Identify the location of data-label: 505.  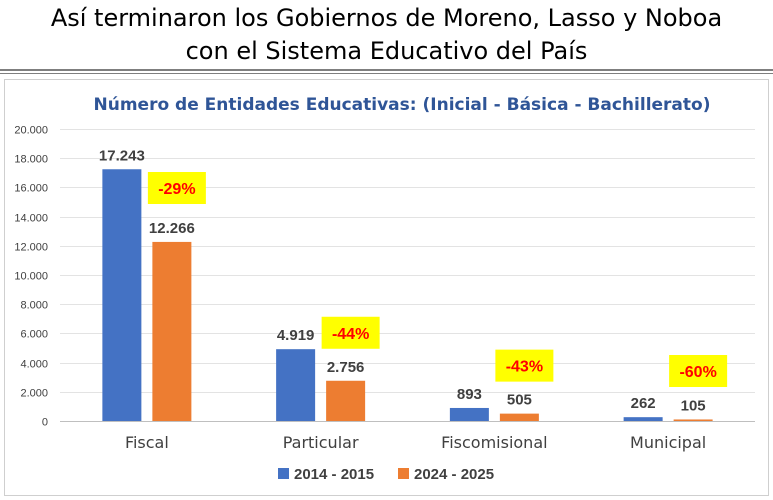
(519, 400).